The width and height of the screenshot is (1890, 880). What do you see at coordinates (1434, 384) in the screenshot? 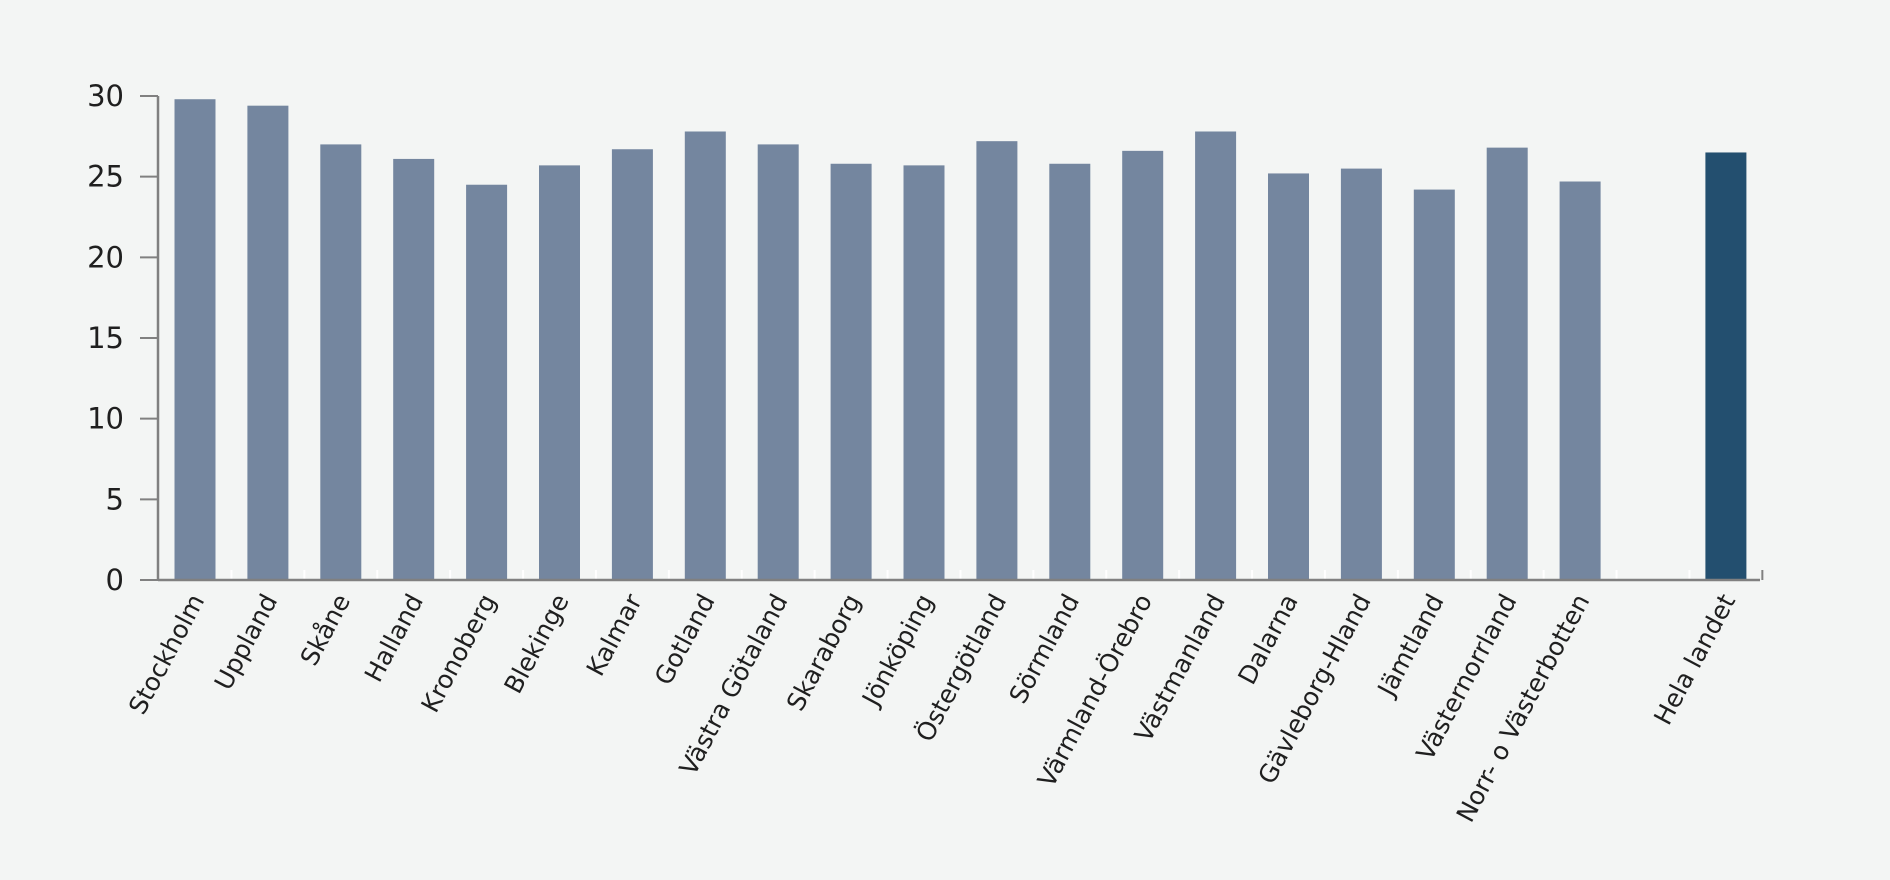
I see `bar-jämtland` at bounding box center [1434, 384].